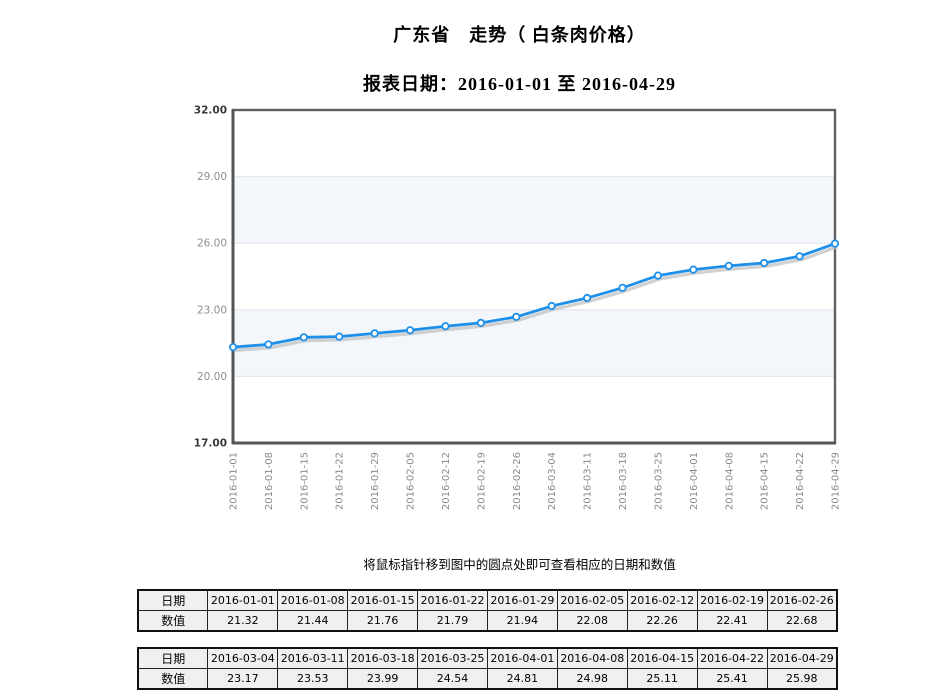  Describe the element at coordinates (452, 600) in the screenshot. I see `table-cell-date: 2016-01-22` at that location.